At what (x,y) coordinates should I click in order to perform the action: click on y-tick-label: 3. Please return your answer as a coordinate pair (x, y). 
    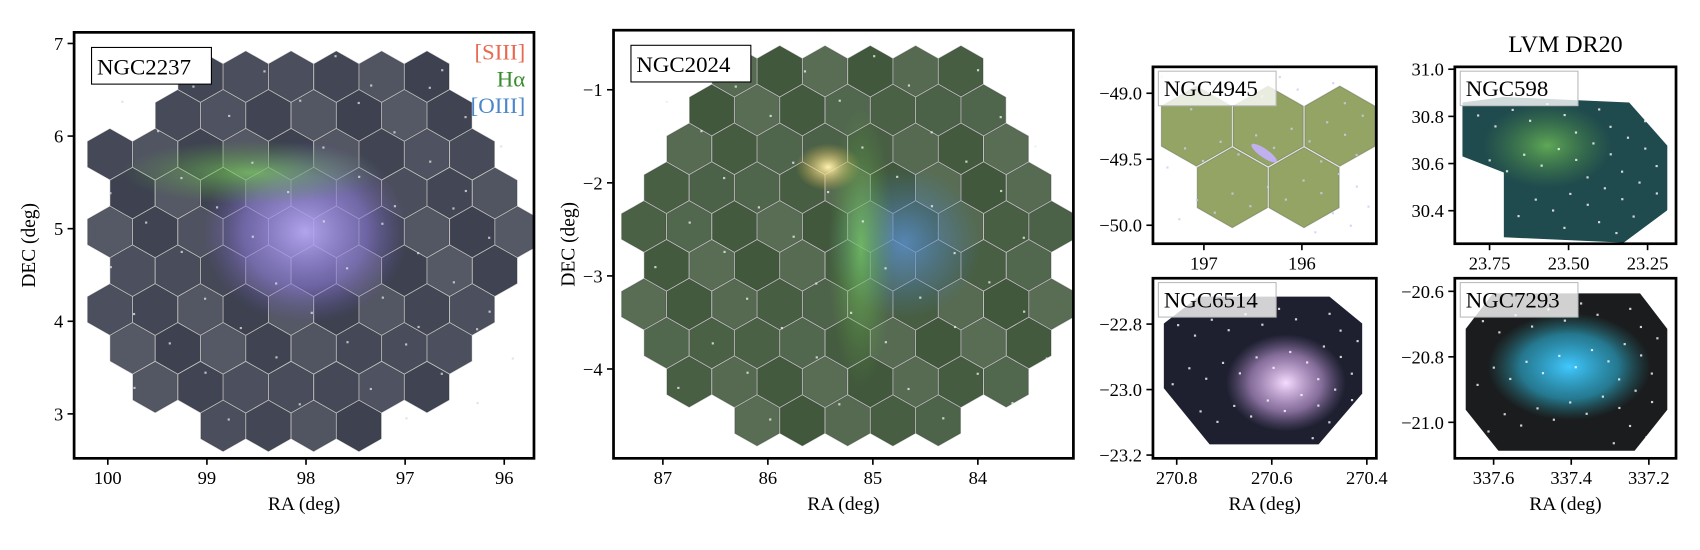
    Looking at the image, I should click on (58, 414).